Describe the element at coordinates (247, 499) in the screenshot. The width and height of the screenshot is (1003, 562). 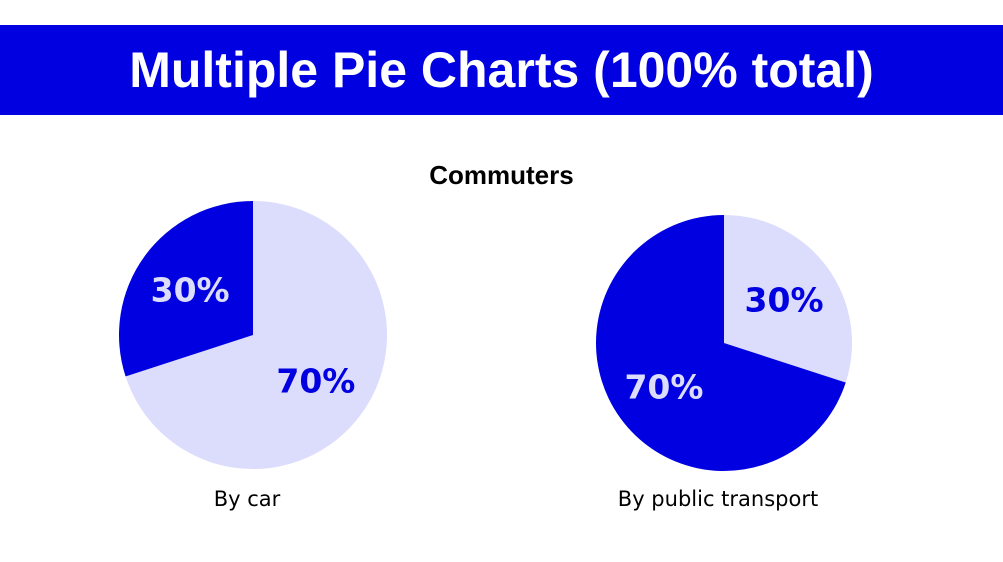
I see `pie-1-caption: By car` at that location.